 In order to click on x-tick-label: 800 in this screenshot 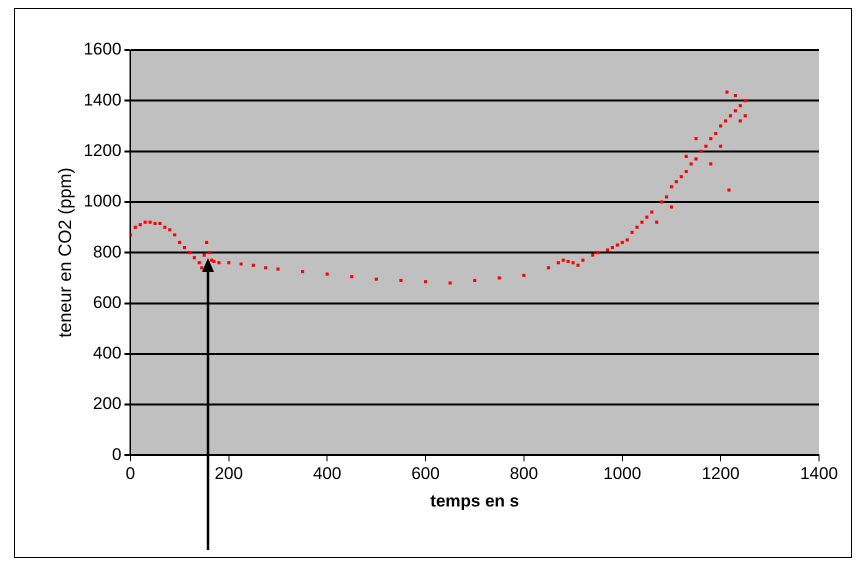, I will do `click(524, 474)`.